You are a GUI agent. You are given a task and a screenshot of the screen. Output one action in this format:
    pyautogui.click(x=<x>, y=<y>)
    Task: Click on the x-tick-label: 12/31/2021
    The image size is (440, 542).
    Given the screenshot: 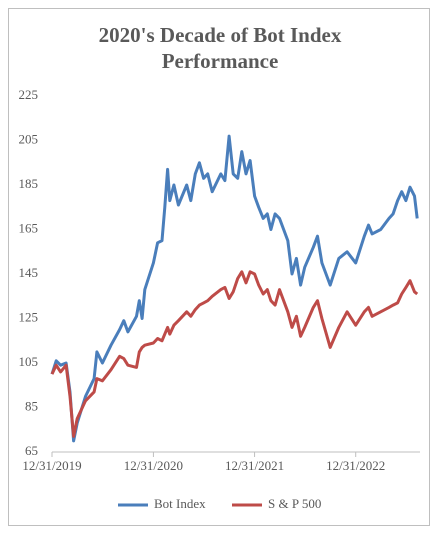 What is the action you would take?
    pyautogui.click(x=254, y=465)
    